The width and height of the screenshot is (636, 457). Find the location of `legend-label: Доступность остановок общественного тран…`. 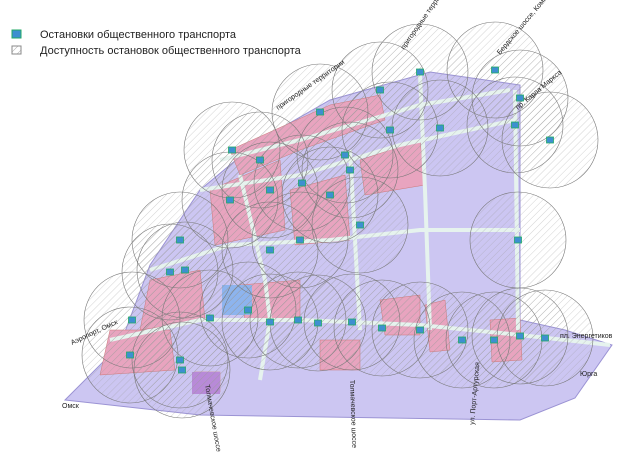

legend-label: Доступность остановок общественного тран… is located at coordinates (171, 51).